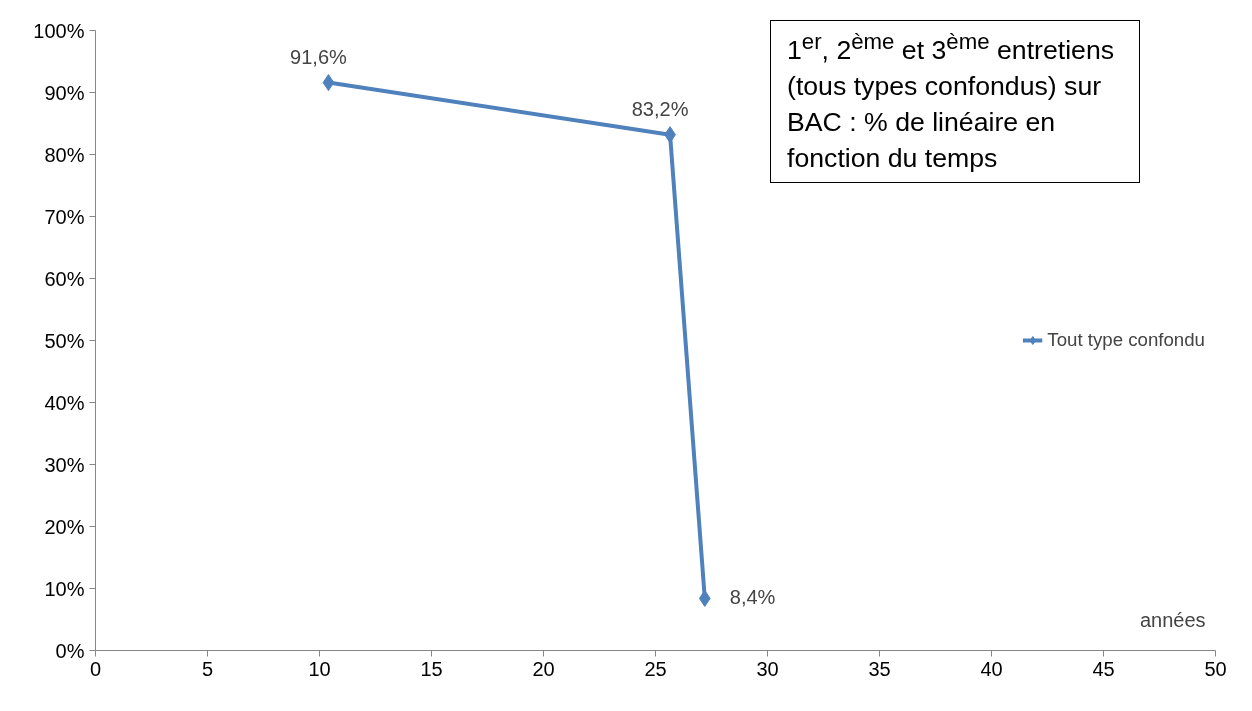 The image size is (1252, 711). What do you see at coordinates (64, 216) in the screenshot?
I see `y-tick-label: 70%` at bounding box center [64, 216].